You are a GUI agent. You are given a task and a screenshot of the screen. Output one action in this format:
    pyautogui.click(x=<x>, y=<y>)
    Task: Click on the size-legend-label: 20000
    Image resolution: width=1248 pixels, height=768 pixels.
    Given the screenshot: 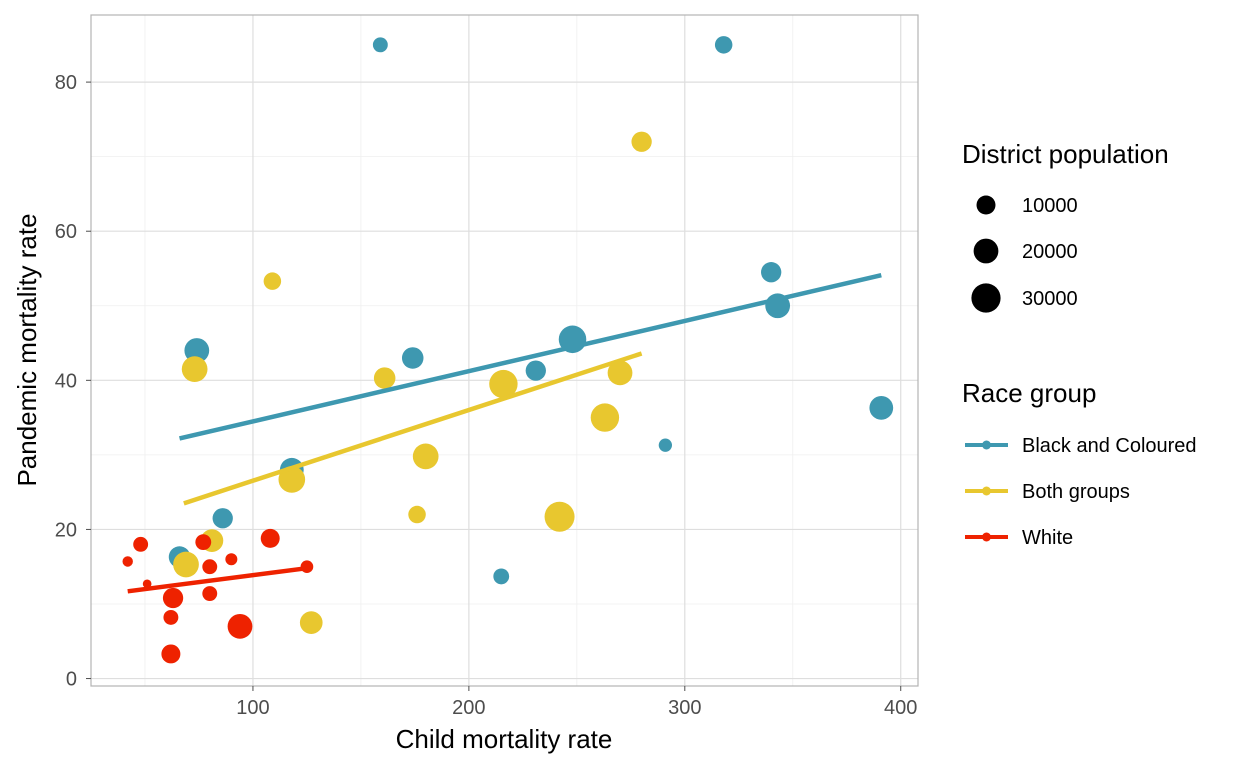 What is the action you would take?
    pyautogui.click(x=1050, y=252)
    